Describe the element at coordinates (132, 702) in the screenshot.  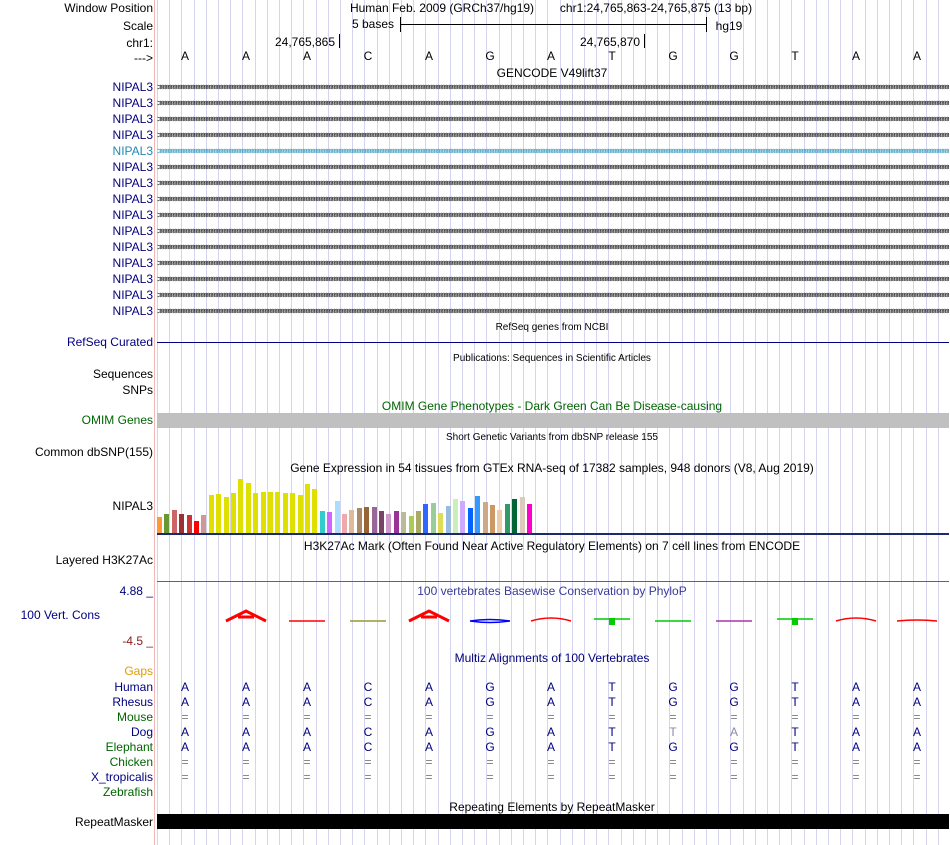
I see `multiz-species-label: Rhesus` at that location.